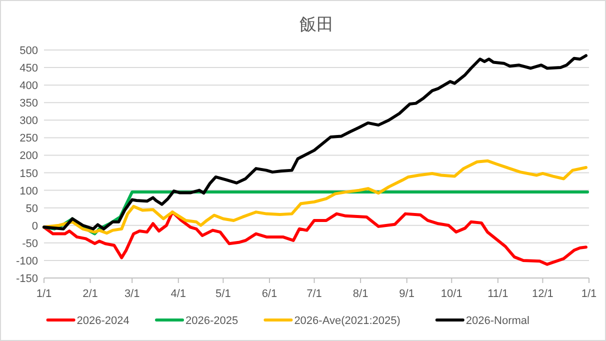 The image size is (606, 341). I want to click on x-tick-label: 2/1, so click(90, 294).